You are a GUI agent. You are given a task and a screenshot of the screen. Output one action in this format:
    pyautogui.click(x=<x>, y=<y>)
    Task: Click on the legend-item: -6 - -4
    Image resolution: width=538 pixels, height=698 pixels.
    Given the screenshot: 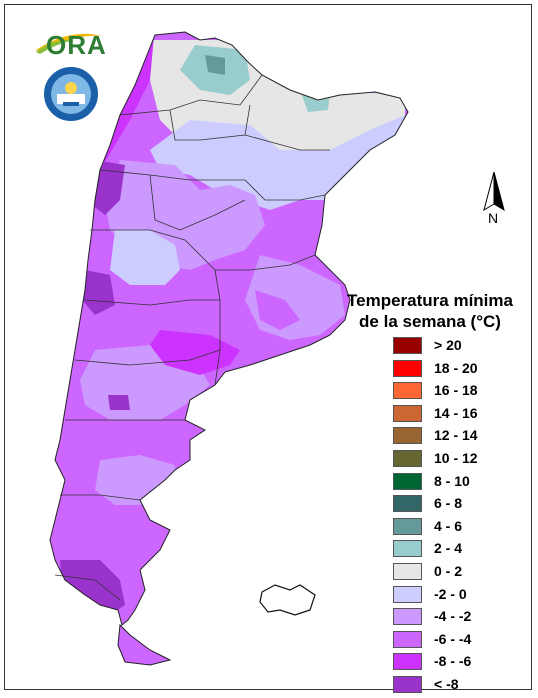 What is the action you would take?
    pyautogui.click(x=453, y=641)
    